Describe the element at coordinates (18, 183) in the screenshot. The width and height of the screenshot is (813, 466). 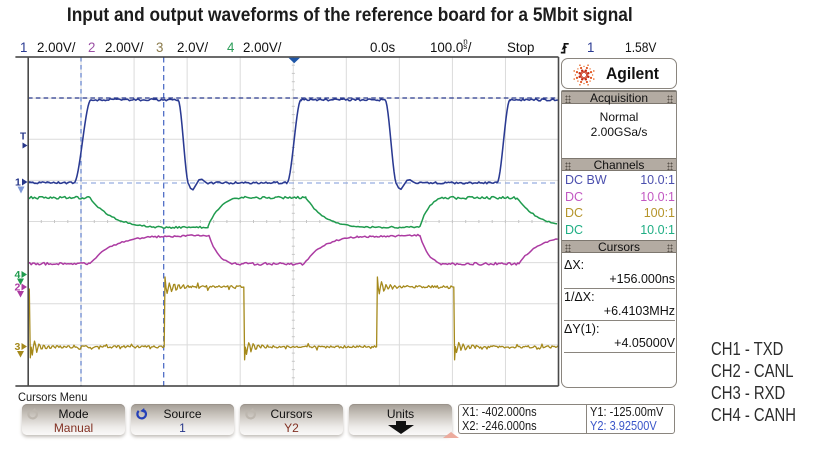
I see `svg-text: 1` at that location.